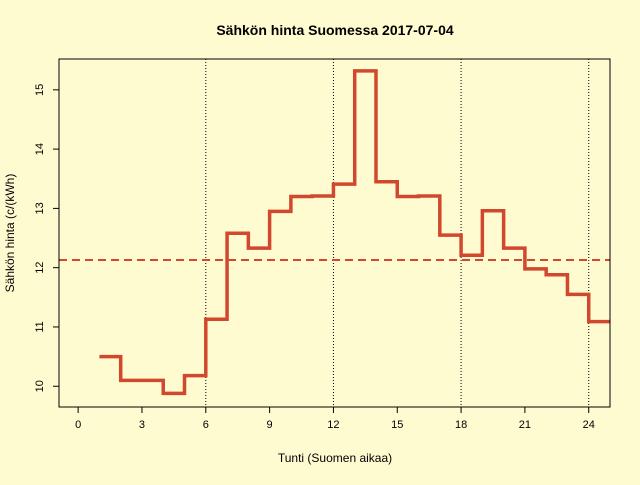 The image size is (640, 485). I want to click on chart-title: Sähkön hinta Suomessa 2017-07-04, so click(335, 30).